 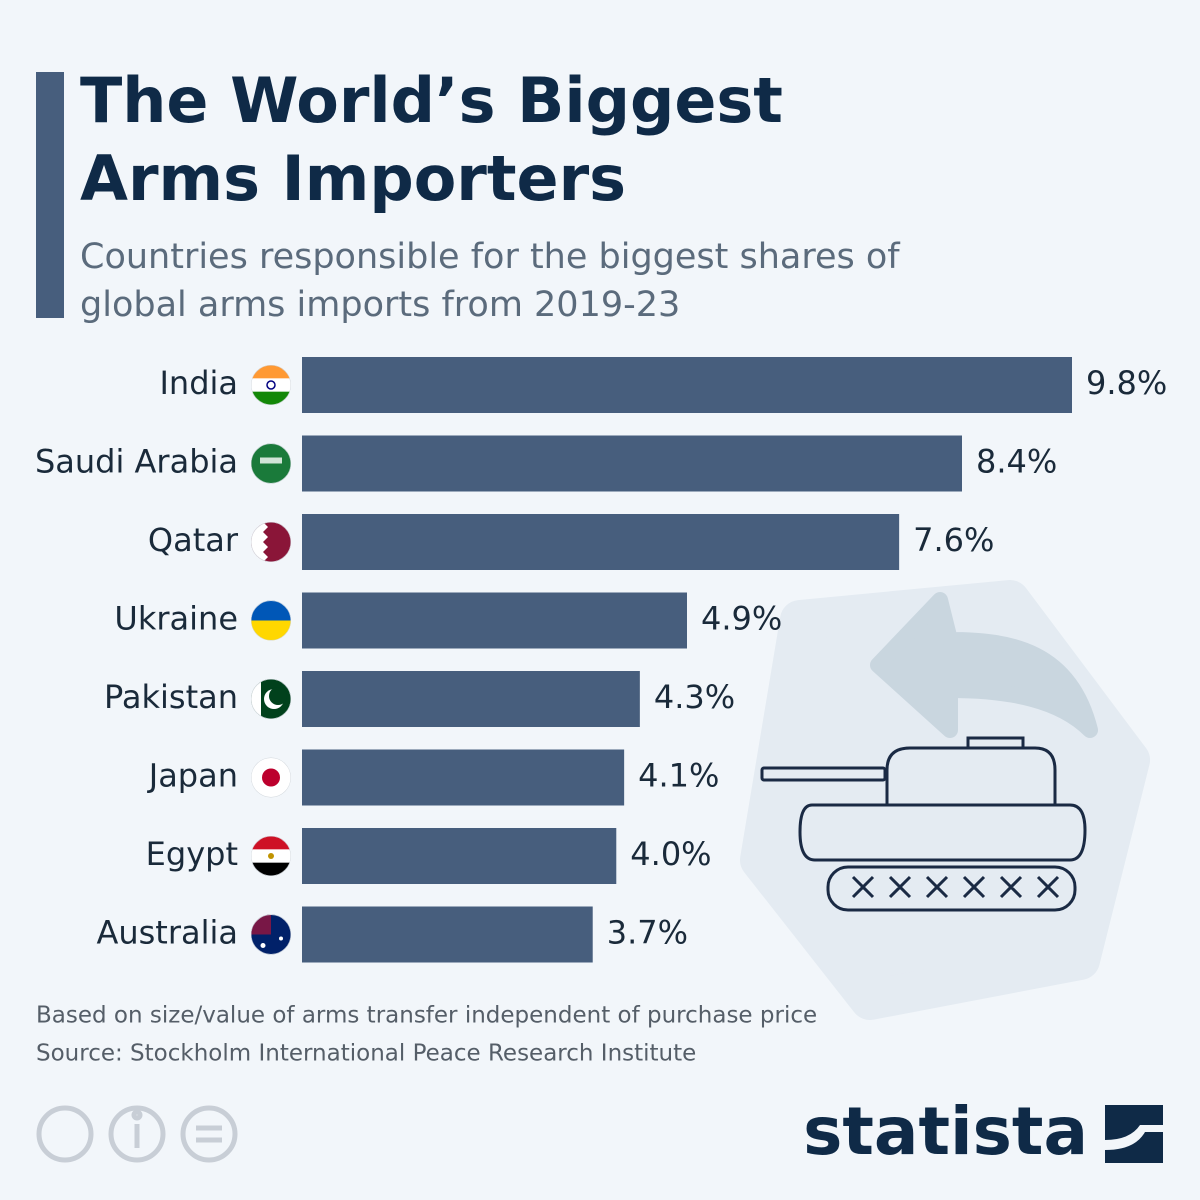 I want to click on category-label: Pakistan, so click(x=171, y=697).